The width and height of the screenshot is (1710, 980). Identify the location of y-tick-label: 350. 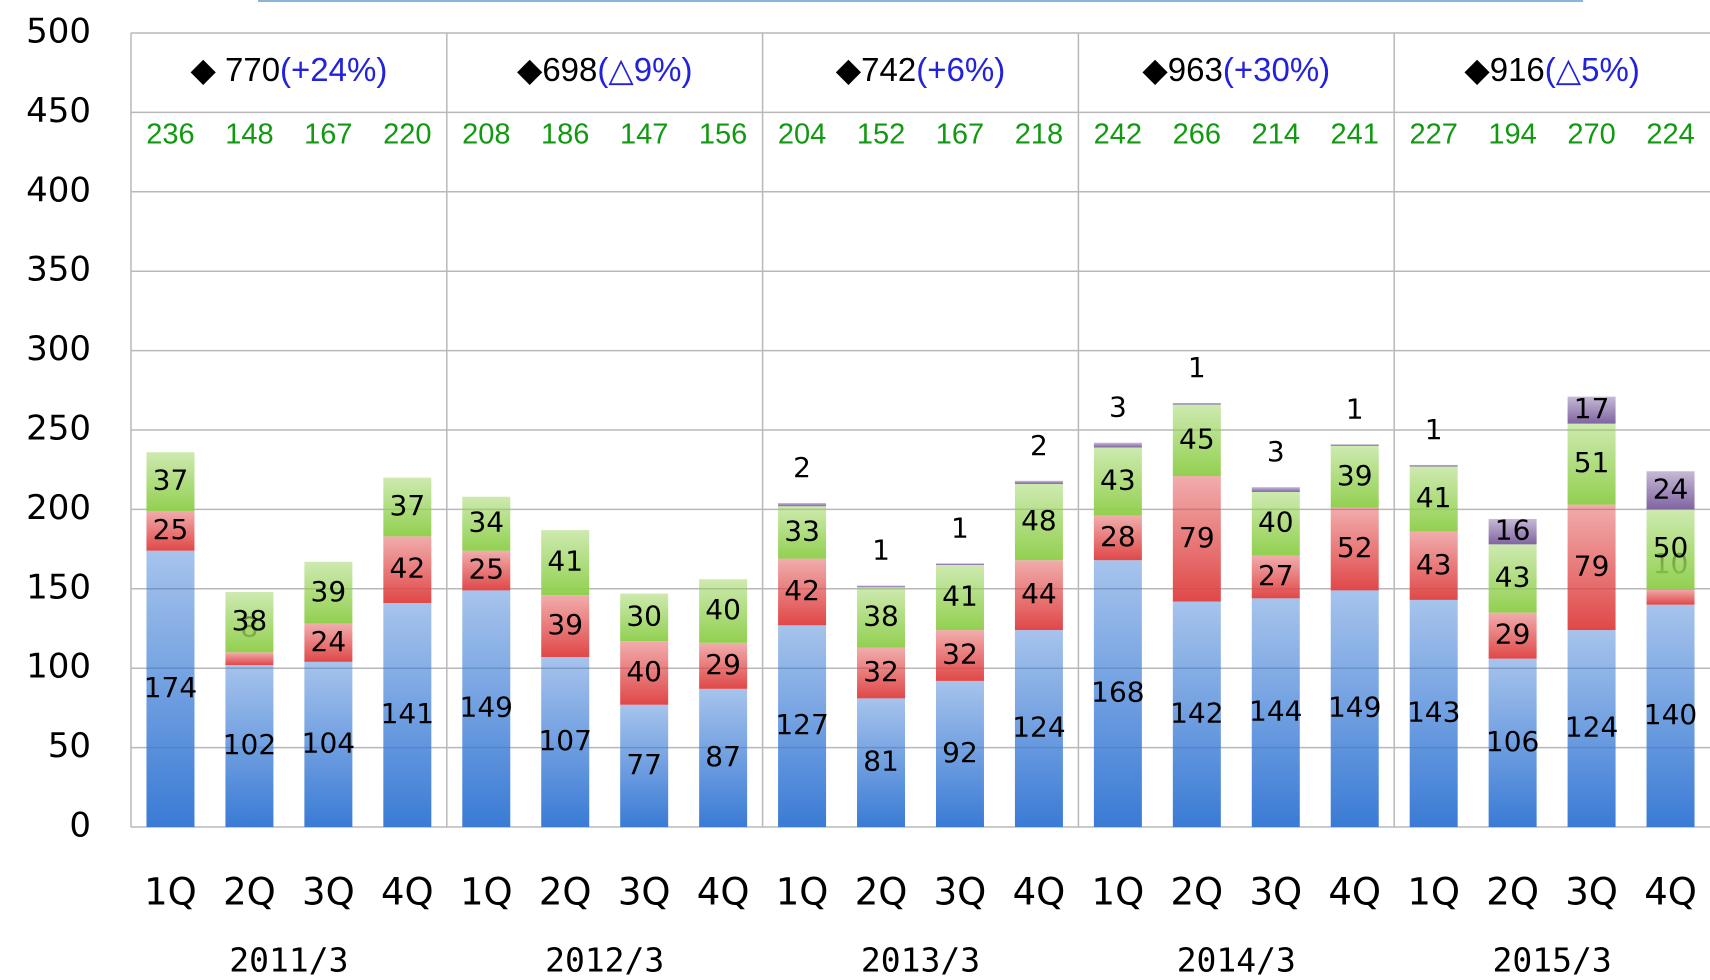
(58, 270).